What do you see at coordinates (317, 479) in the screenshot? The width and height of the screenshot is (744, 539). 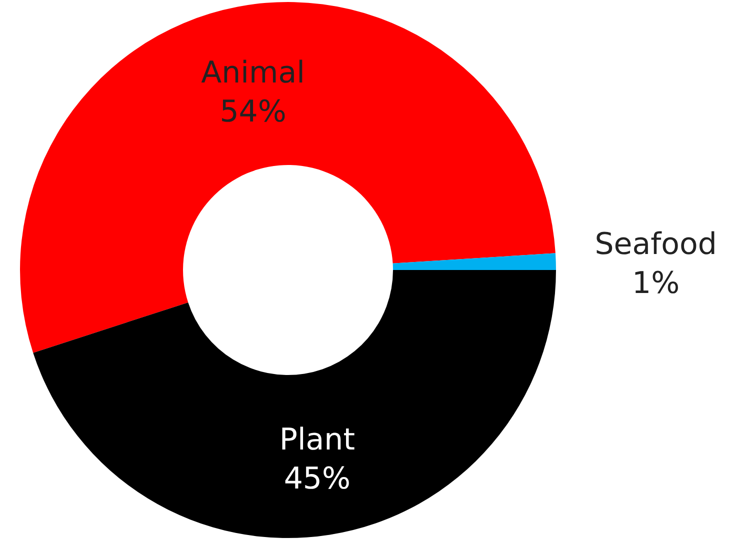 I see `data-label: 45%` at bounding box center [317, 479].